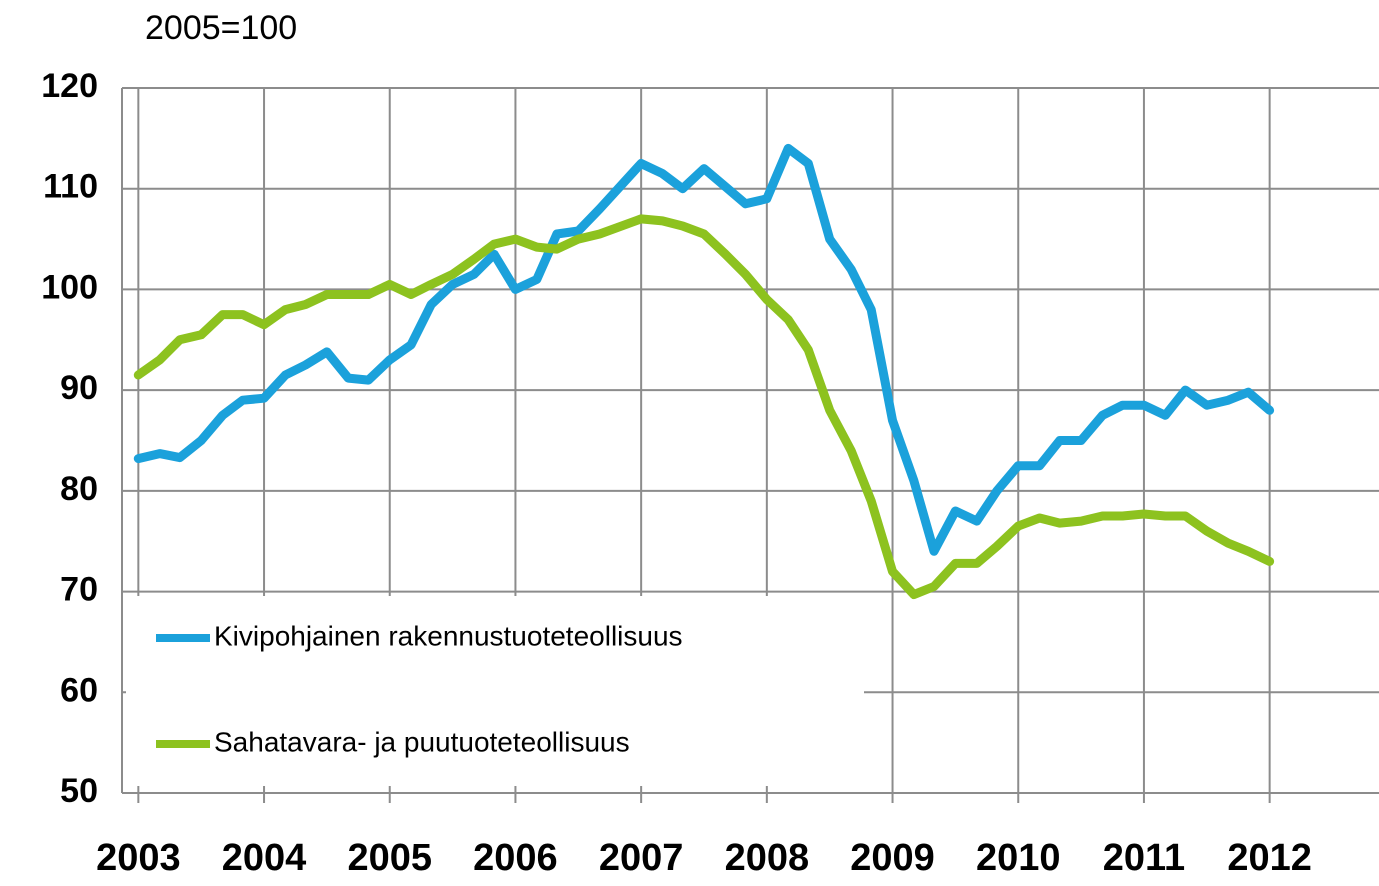  I want to click on x-tick-label: 2012, so click(1269, 858).